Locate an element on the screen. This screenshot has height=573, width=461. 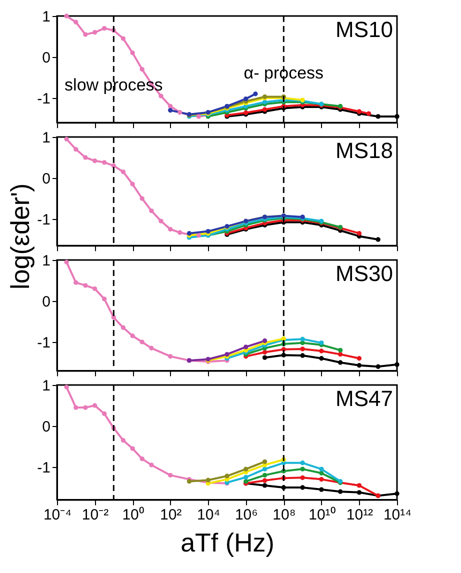
x-axis-title: aTf (Hz) is located at coordinates (227, 542).